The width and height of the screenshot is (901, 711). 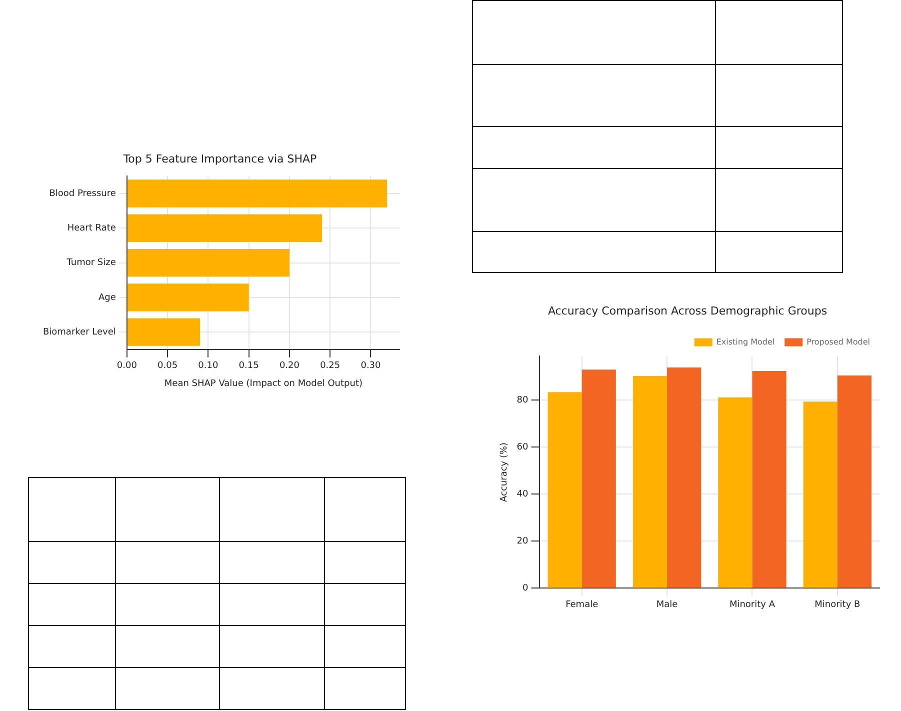 What do you see at coordinates (522, 401) in the screenshot?
I see `y-tick-label: 80` at bounding box center [522, 401].